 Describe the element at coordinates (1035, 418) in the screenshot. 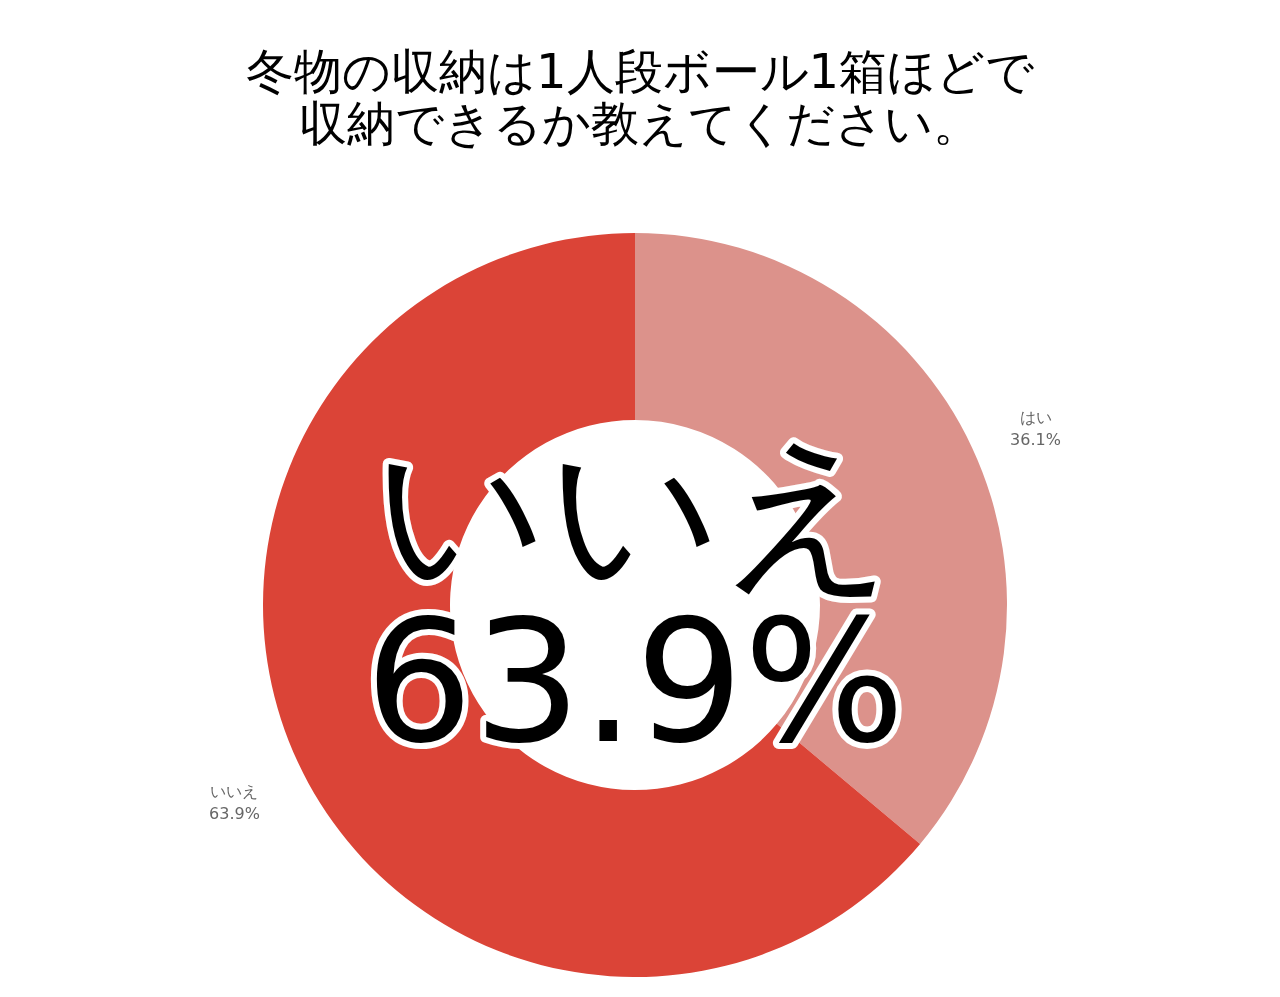

I see `slice-label: はい` at that location.